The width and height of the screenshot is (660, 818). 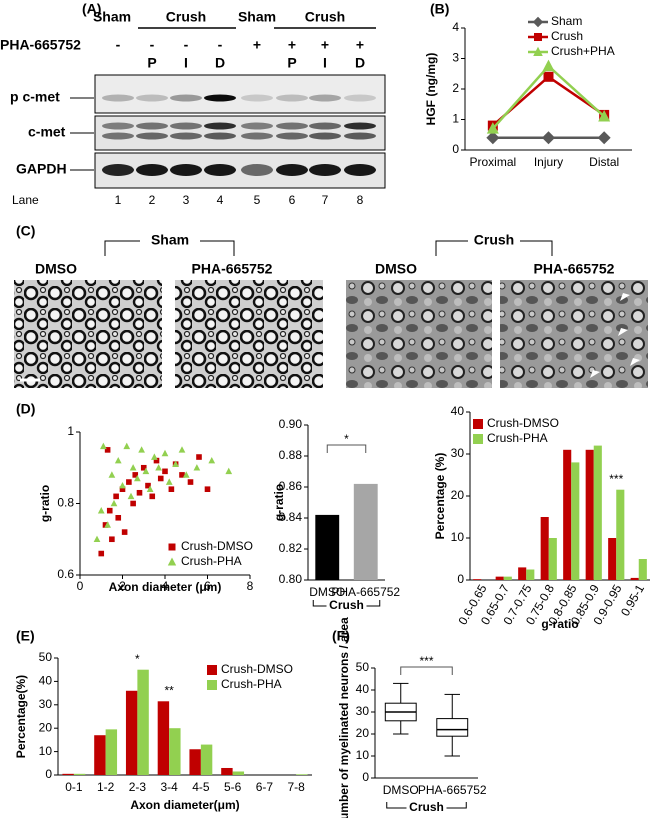 What do you see at coordinates (169, 690) in the screenshot?
I see `significance-label: **` at bounding box center [169, 690].